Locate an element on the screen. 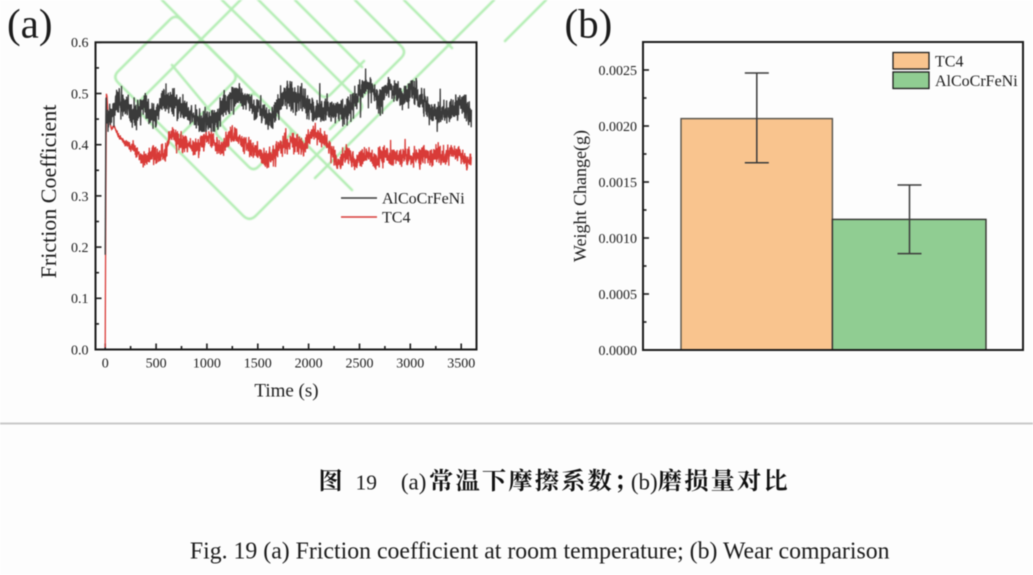 The image size is (1033, 575). svg-text: 0.0010 is located at coordinates (618, 239).